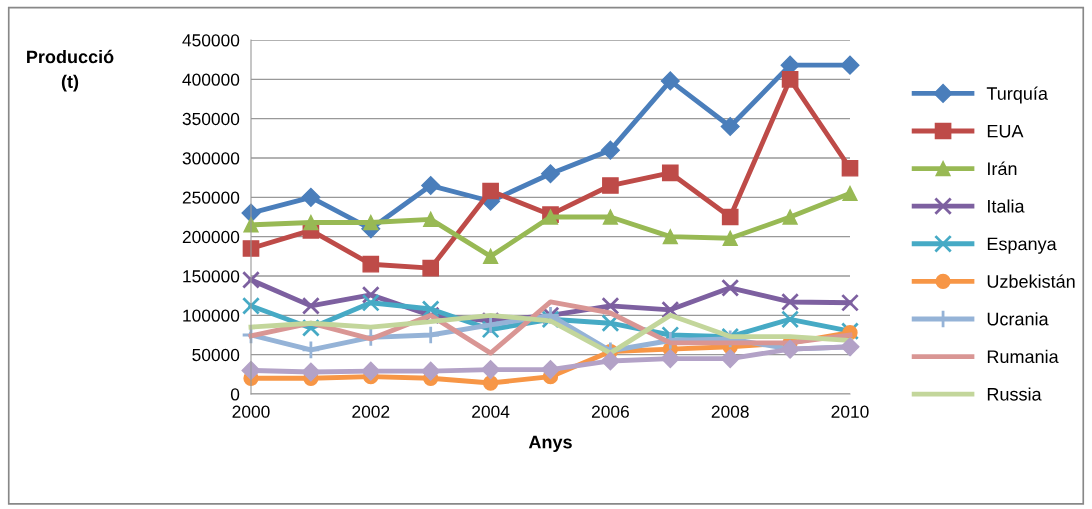 This screenshot has height=509, width=1092. Describe the element at coordinates (371, 411) in the screenshot. I see `x-tick-label: 2002` at that location.